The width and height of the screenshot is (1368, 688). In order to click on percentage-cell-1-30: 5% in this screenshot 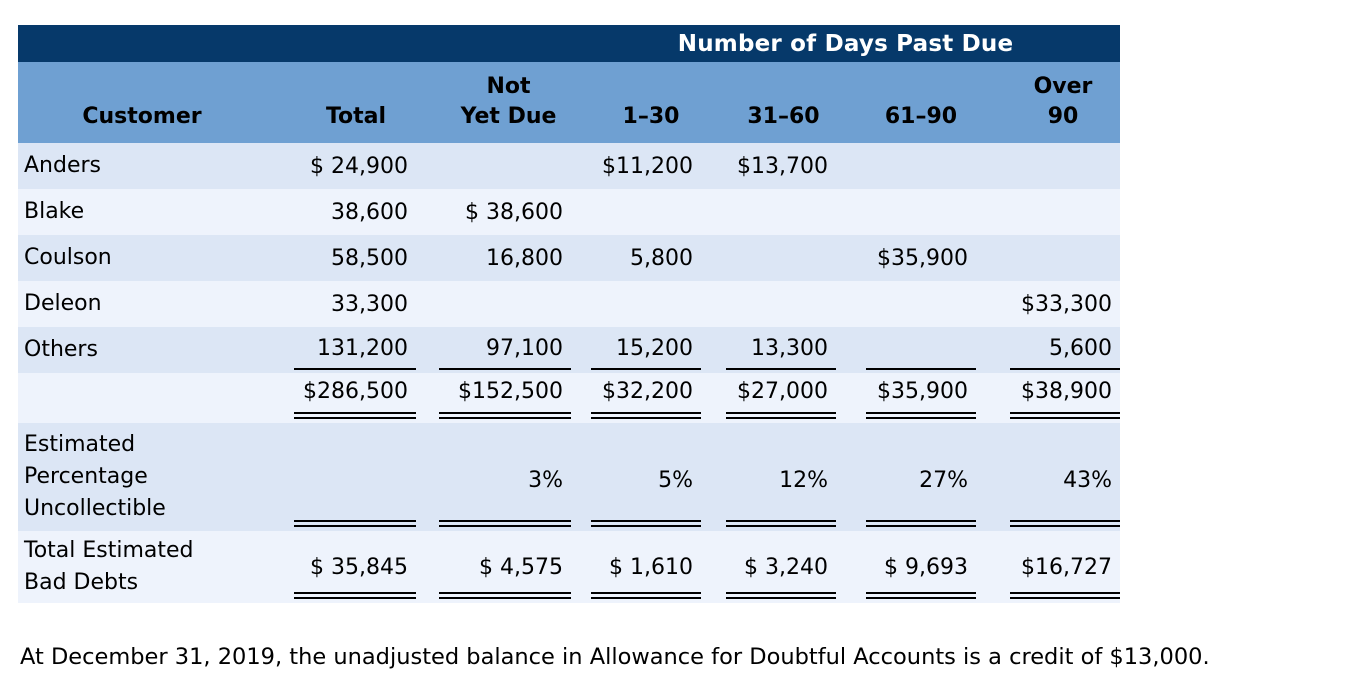, I will do `click(636, 477)`.